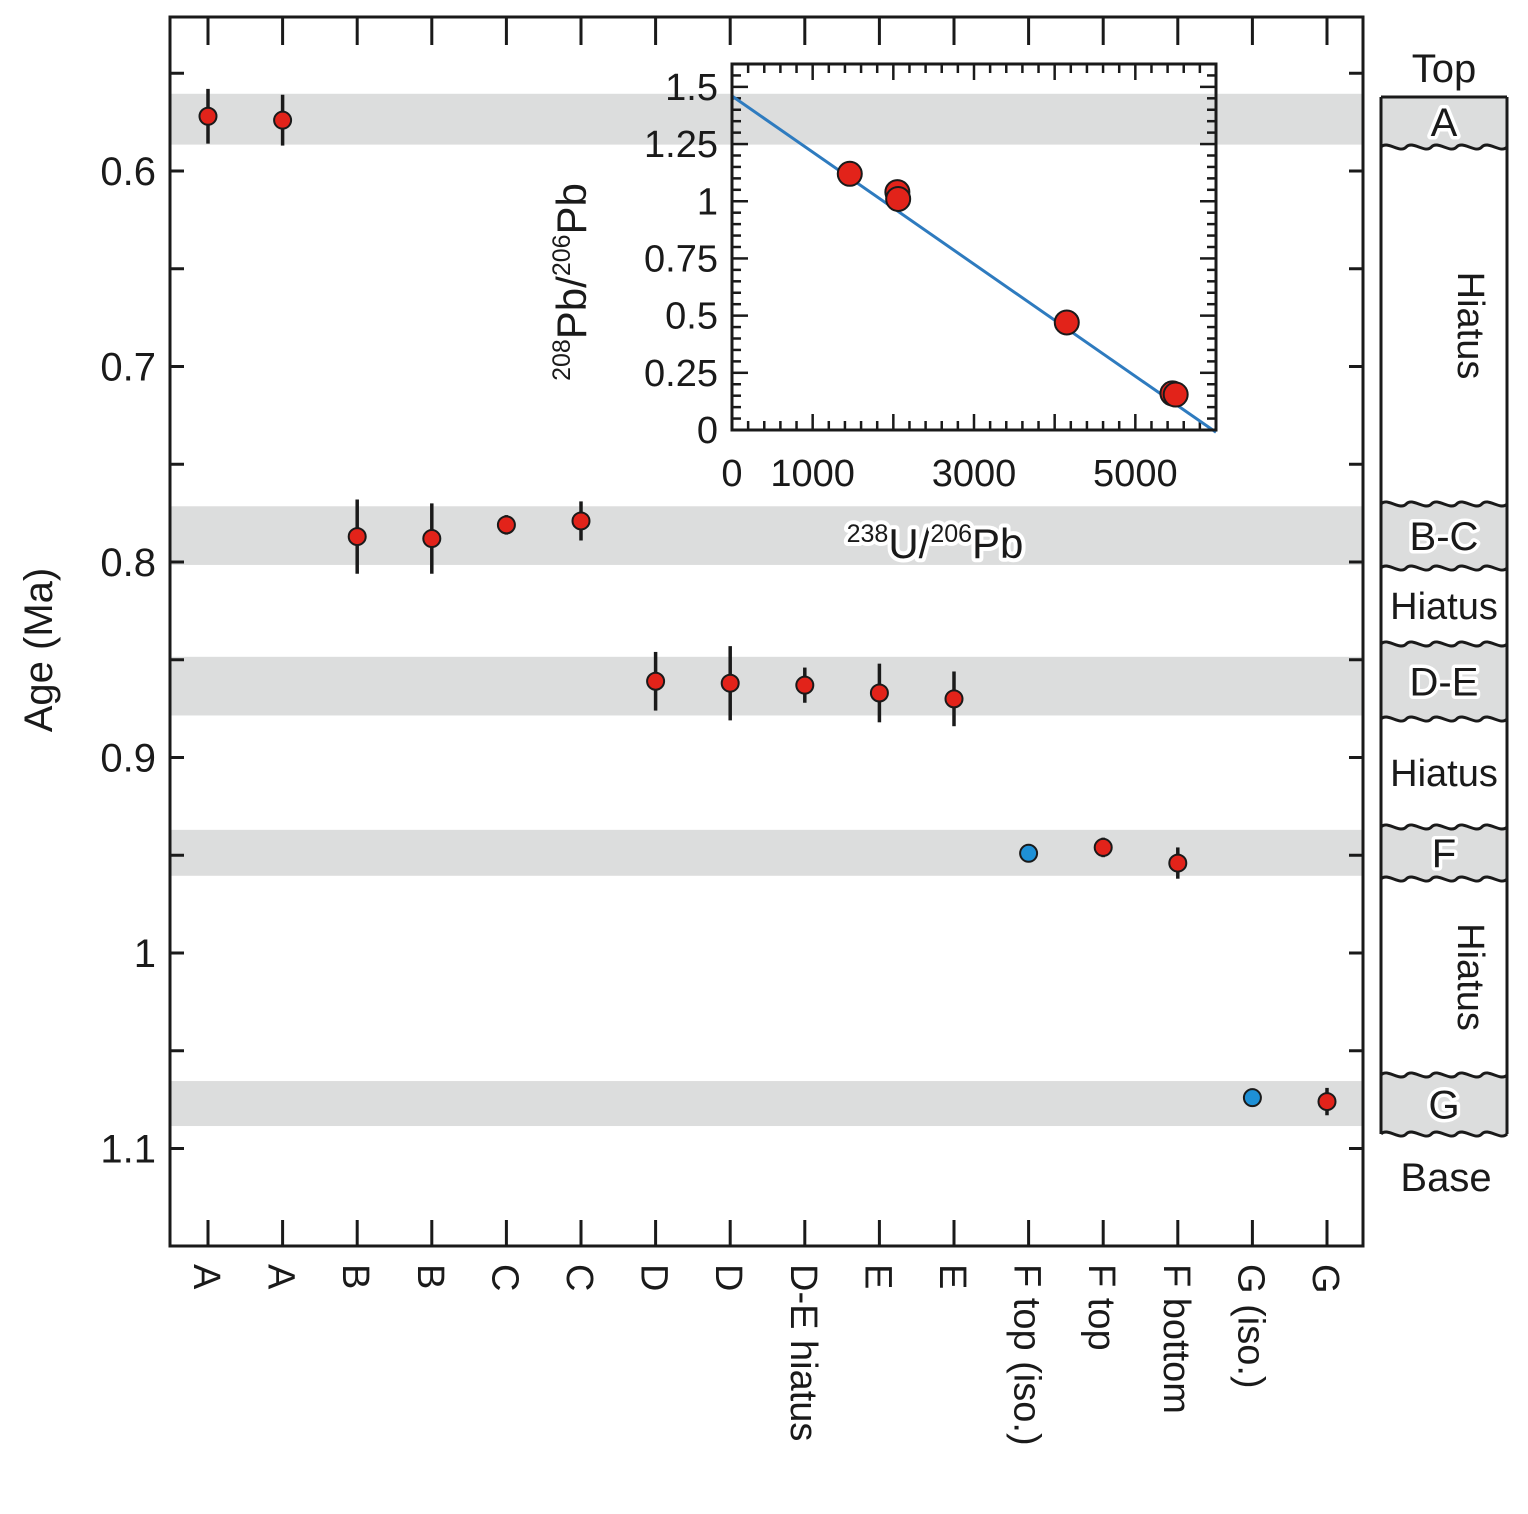  Describe the element at coordinates (128, 759) in the screenshot. I see `y-tick-label: 0.9` at that location.